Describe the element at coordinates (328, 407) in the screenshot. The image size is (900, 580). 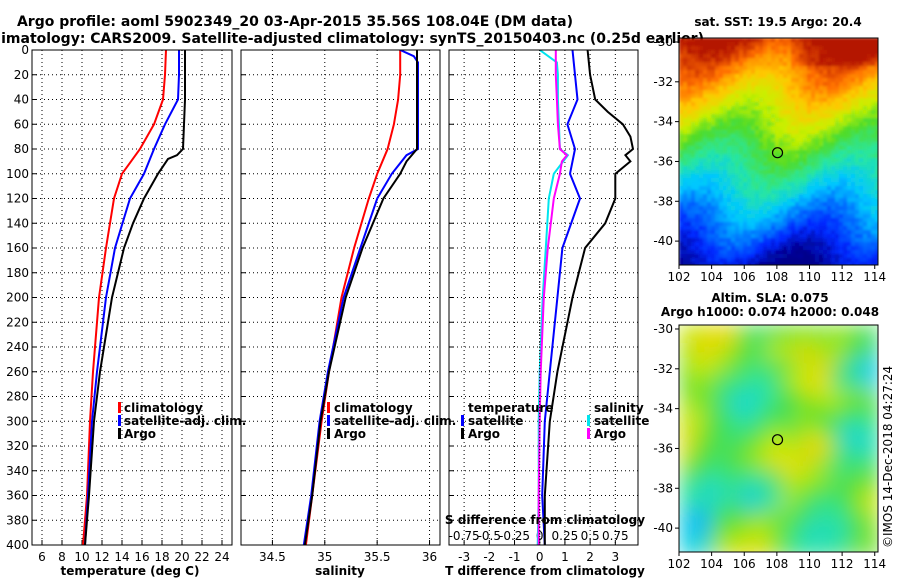
I see `legend-swatch-climatology` at that location.